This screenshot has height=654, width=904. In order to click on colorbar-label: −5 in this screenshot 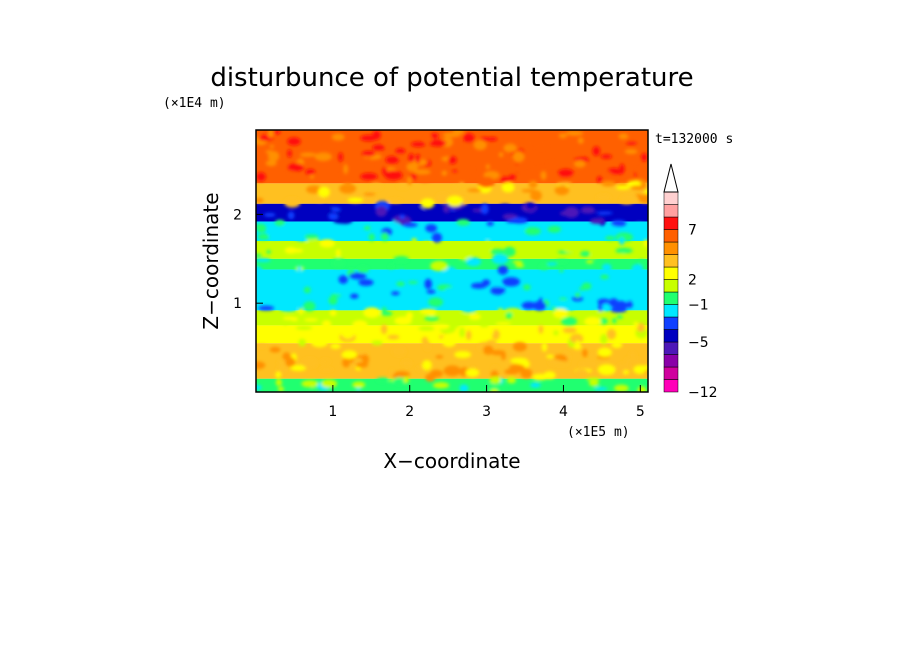, I will do `click(698, 343)`.